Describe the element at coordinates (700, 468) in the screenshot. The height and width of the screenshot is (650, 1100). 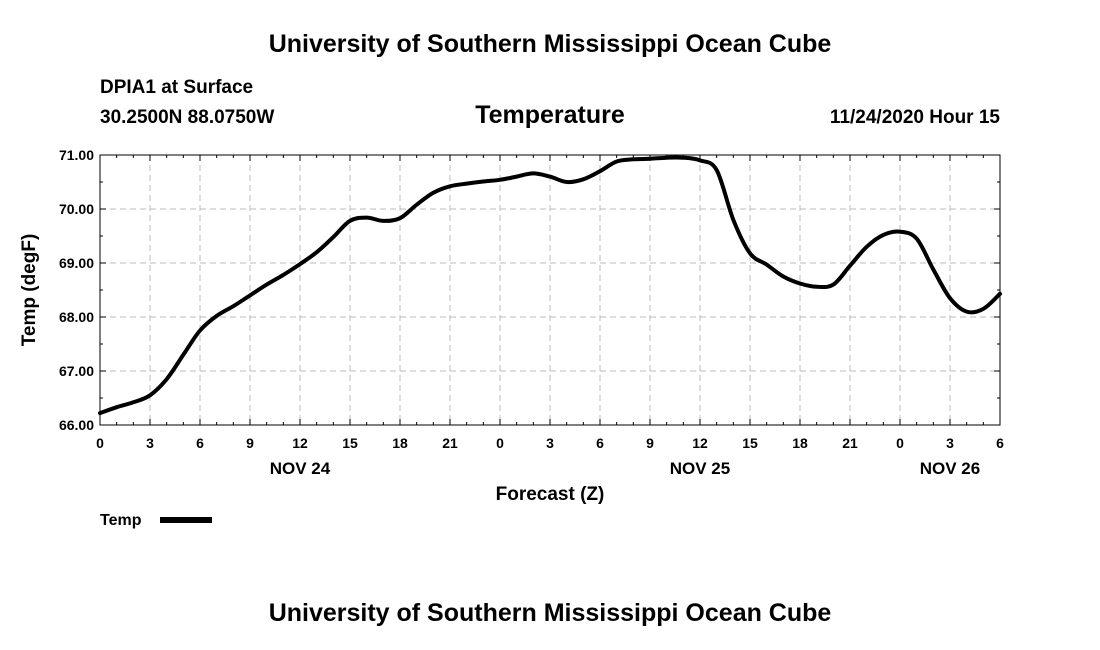
I see `day-label: NOV 25` at that location.